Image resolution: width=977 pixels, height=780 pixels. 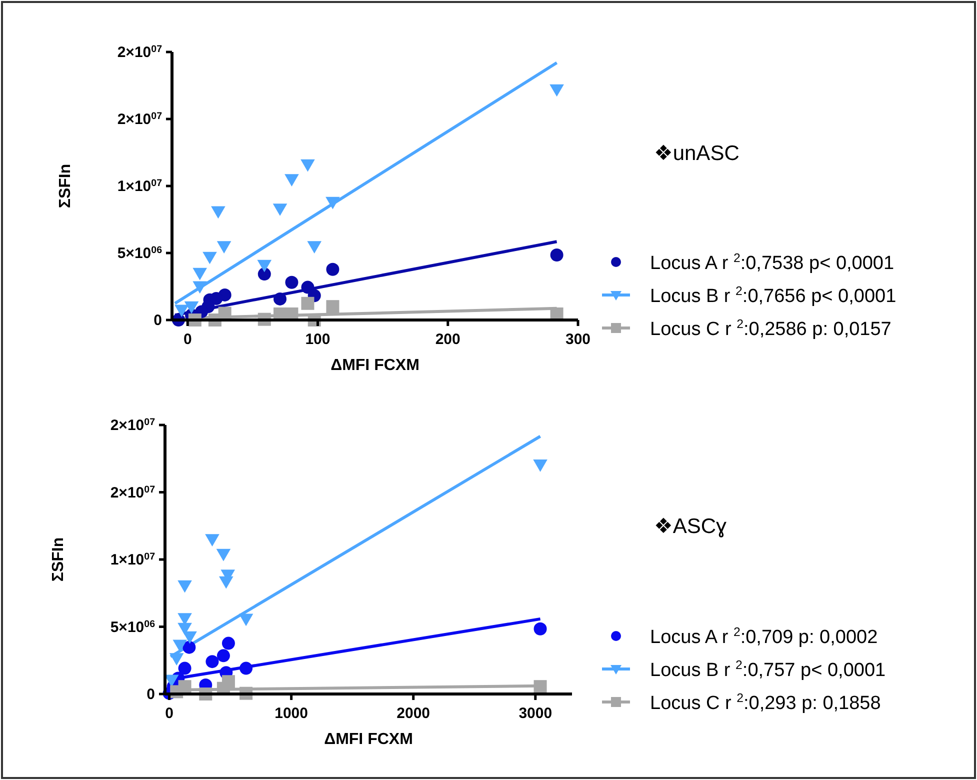 I want to click on legend-label: Locus C r $^{2}$:0,2586 p: 0,0157, so click(x=771, y=328).